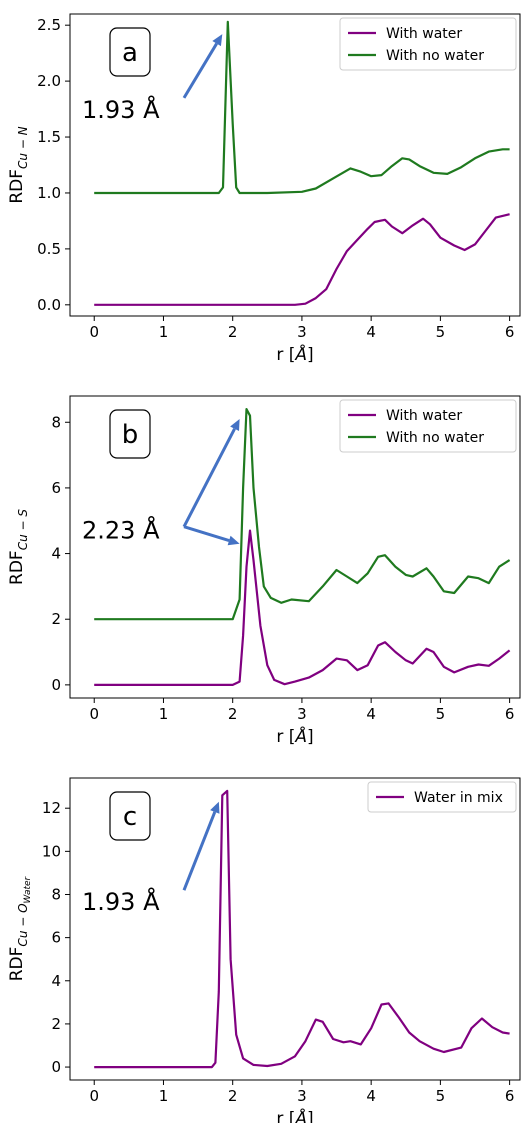 The width and height of the screenshot is (524, 1123). I want to click on annotation-text: 2.23 Å, so click(121, 530).